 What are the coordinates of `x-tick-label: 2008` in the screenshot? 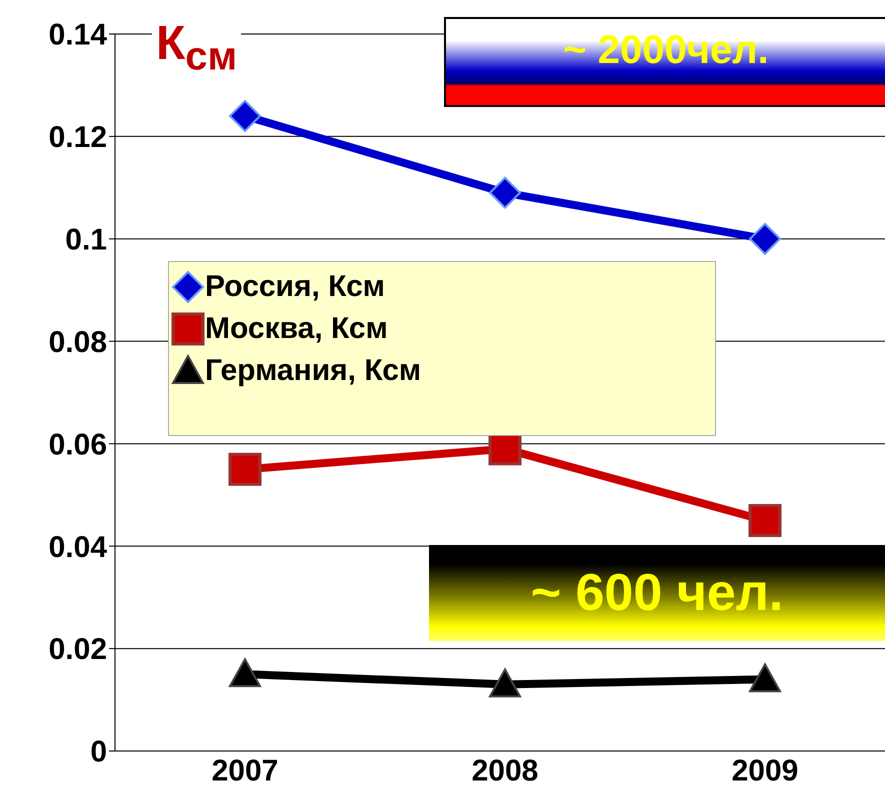 It's located at (505, 771).